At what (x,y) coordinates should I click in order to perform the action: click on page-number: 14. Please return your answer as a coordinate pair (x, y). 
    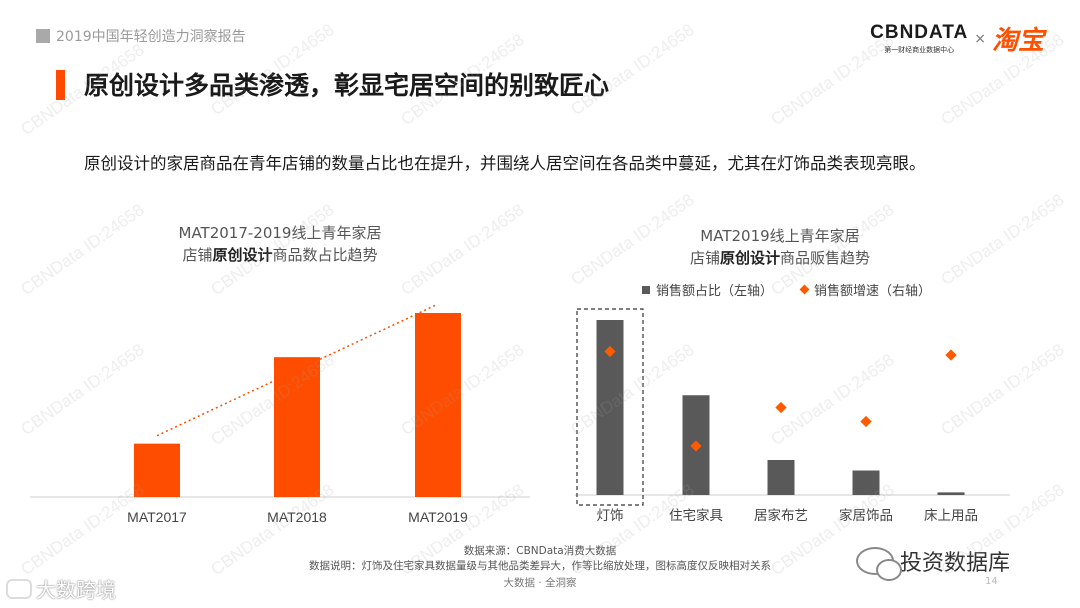
    Looking at the image, I should click on (991, 581).